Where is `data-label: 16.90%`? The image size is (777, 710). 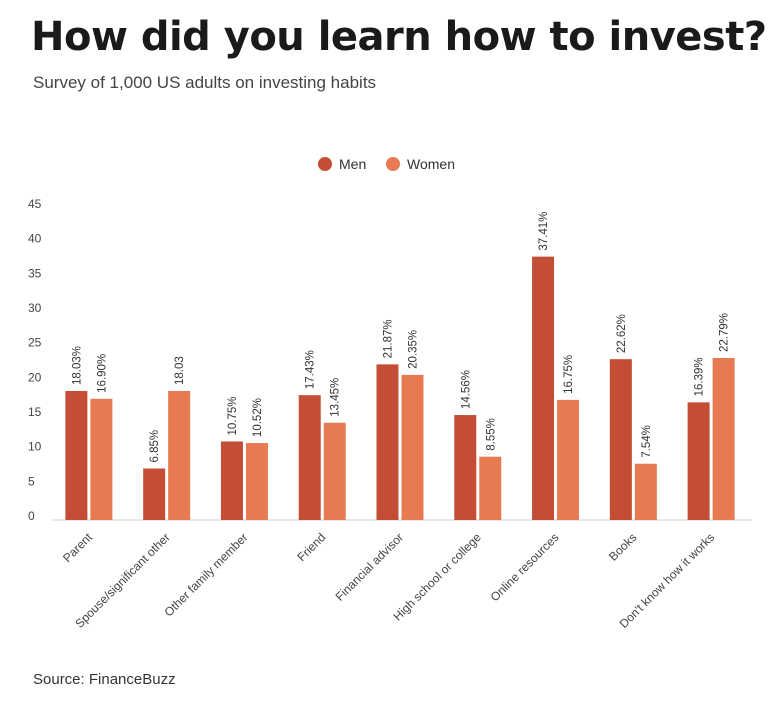
data-label: 16.90% is located at coordinates (102, 373).